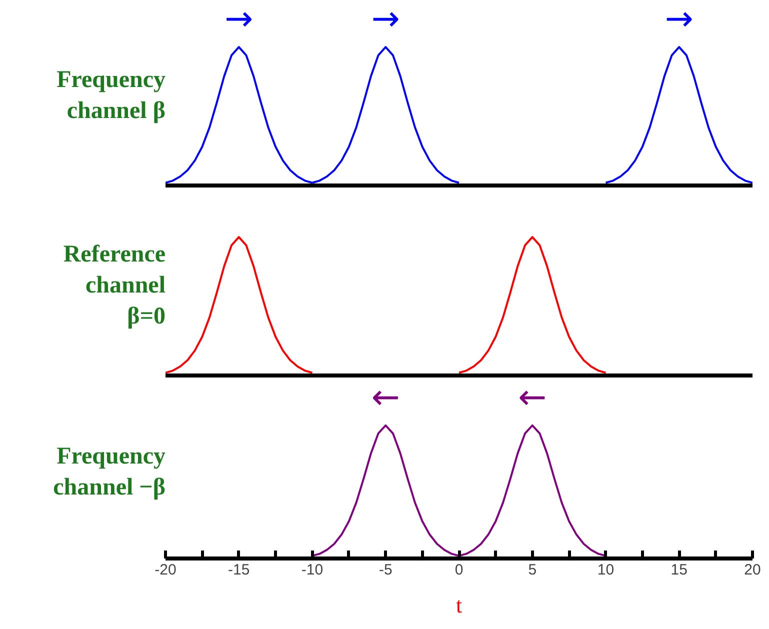 Image resolution: width=769 pixels, height=629 pixels. Describe the element at coordinates (312, 570) in the screenshot. I see `x-tick-label: -10` at that location.